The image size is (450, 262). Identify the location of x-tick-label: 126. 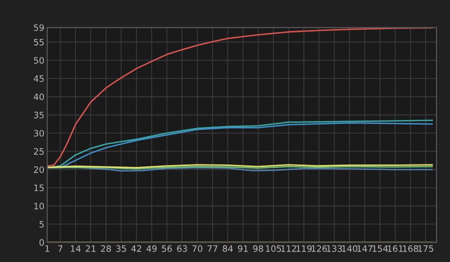
(319, 248).